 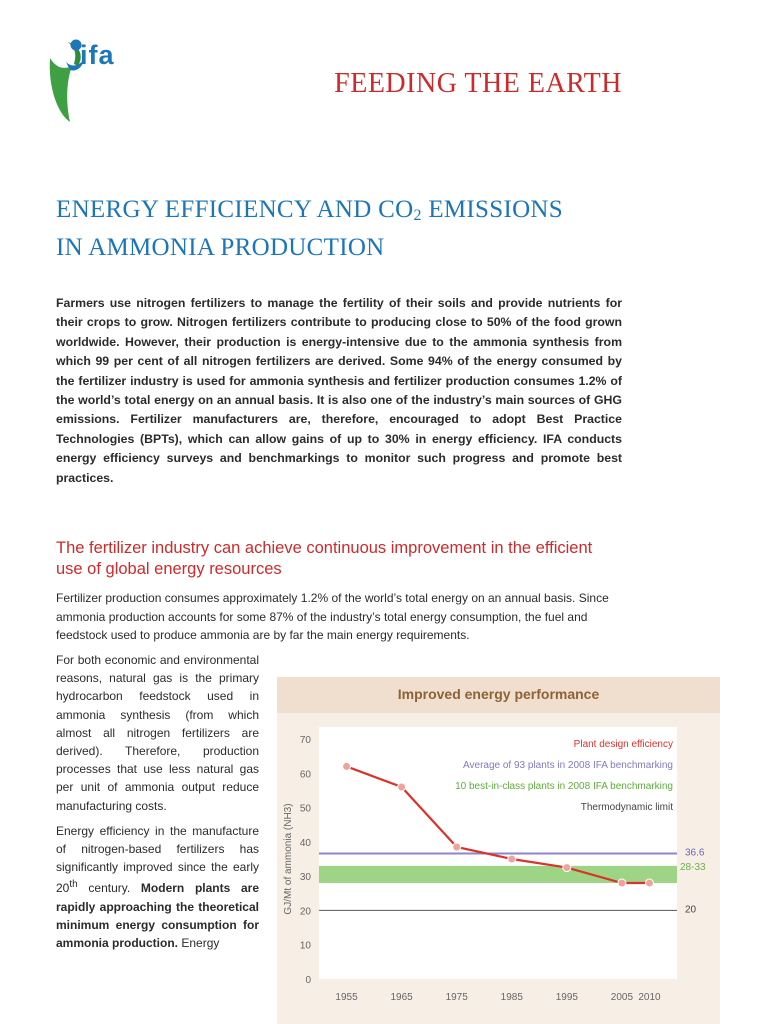 I want to click on y-tick-label-0: 0, so click(x=308, y=980).